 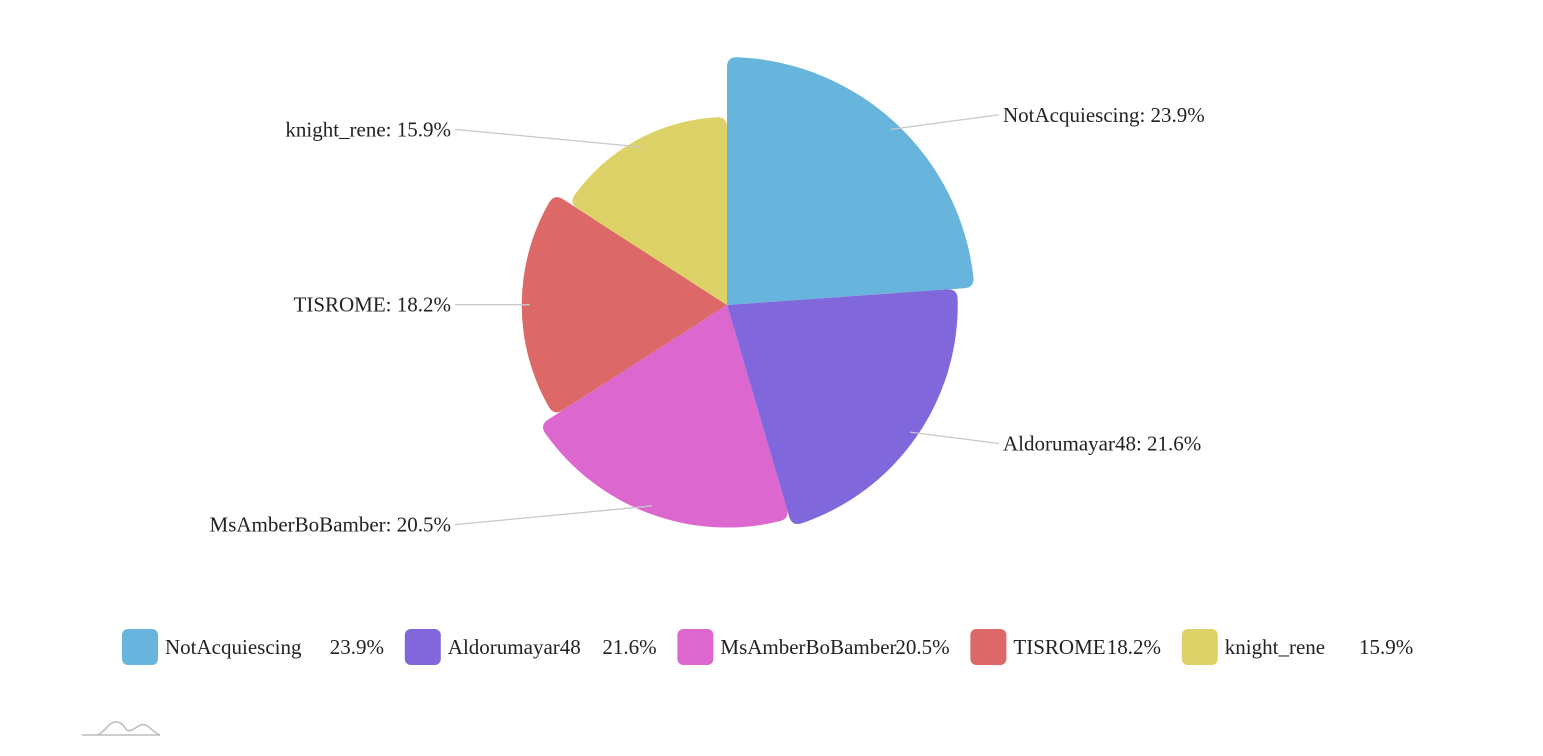 I want to click on slice-label-Aldorumayar48: Aldorumayar48: 21.6%, so click(x=1102, y=444).